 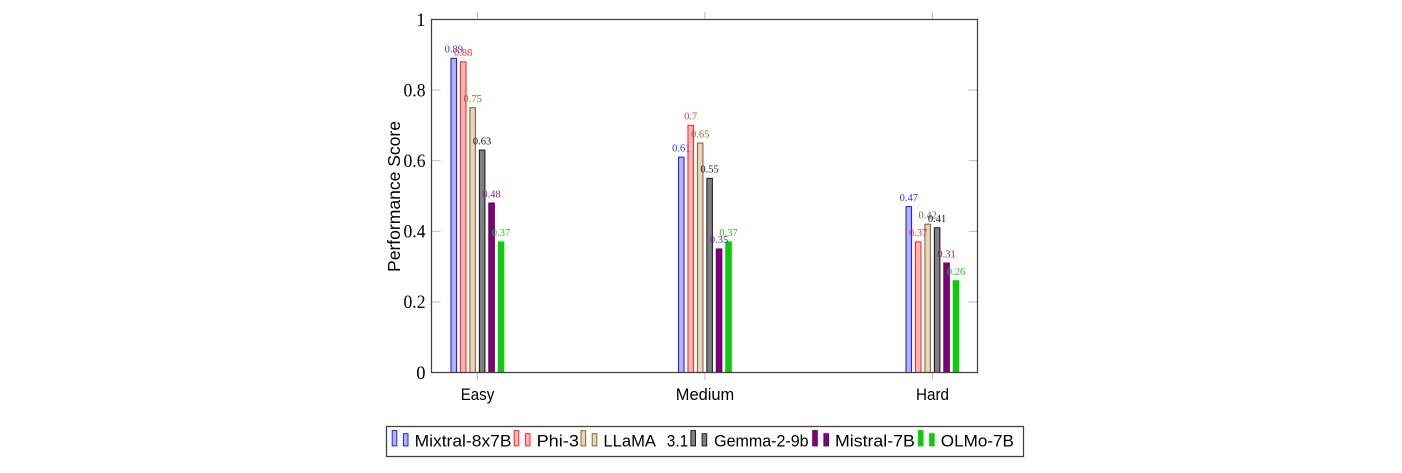 I want to click on svg-text: Phi-3, so click(x=558, y=440).